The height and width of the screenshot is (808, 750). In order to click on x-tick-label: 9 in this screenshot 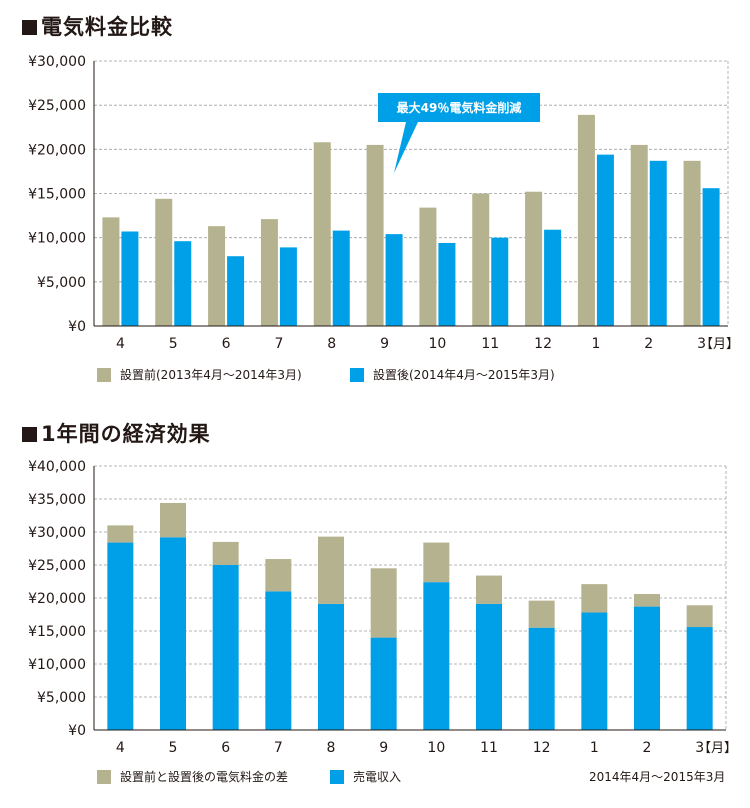, I will do `click(383, 748)`.